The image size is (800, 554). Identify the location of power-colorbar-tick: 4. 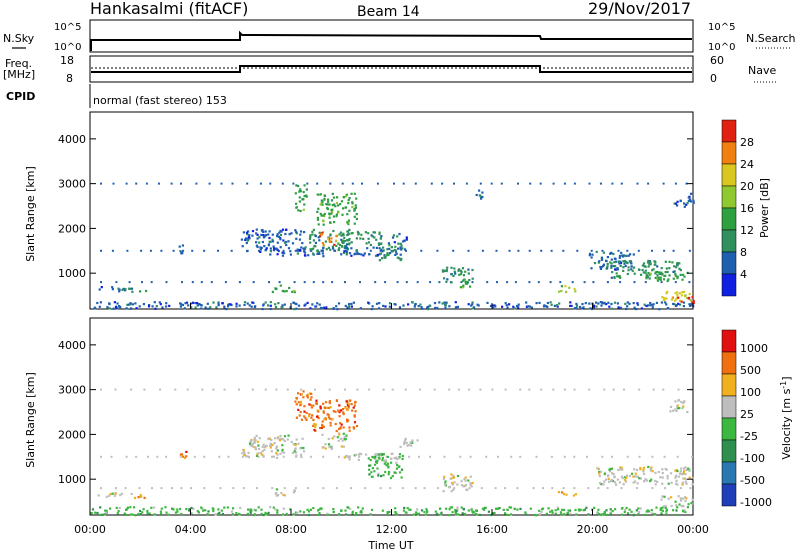
(743, 274).